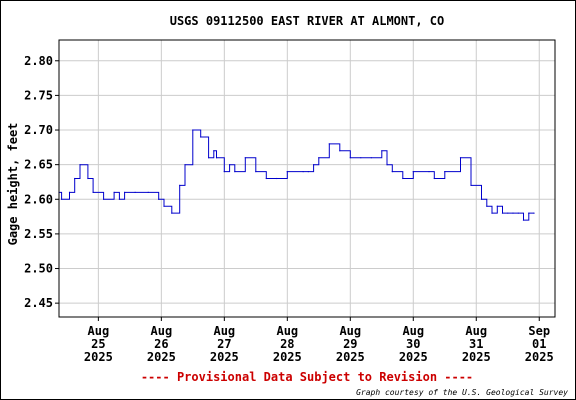 The height and width of the screenshot is (400, 576). I want to click on y-tick-label: 2.70, so click(38, 130).